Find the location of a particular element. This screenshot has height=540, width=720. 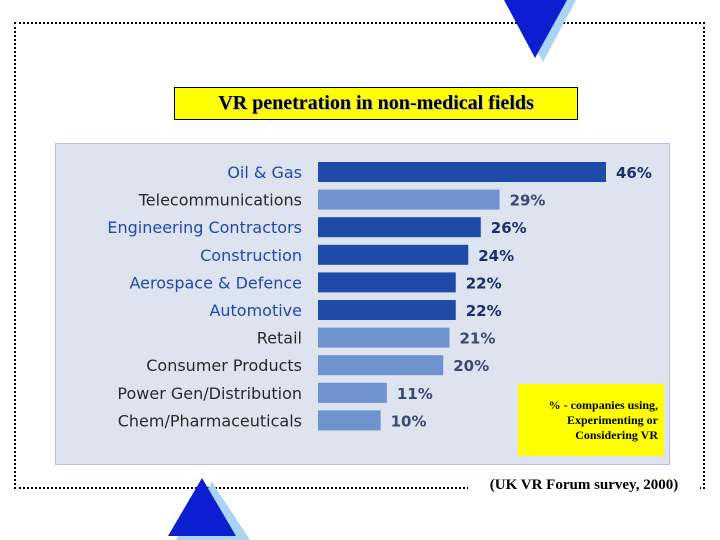

category-label: Engineering Contractors is located at coordinates (204, 227).